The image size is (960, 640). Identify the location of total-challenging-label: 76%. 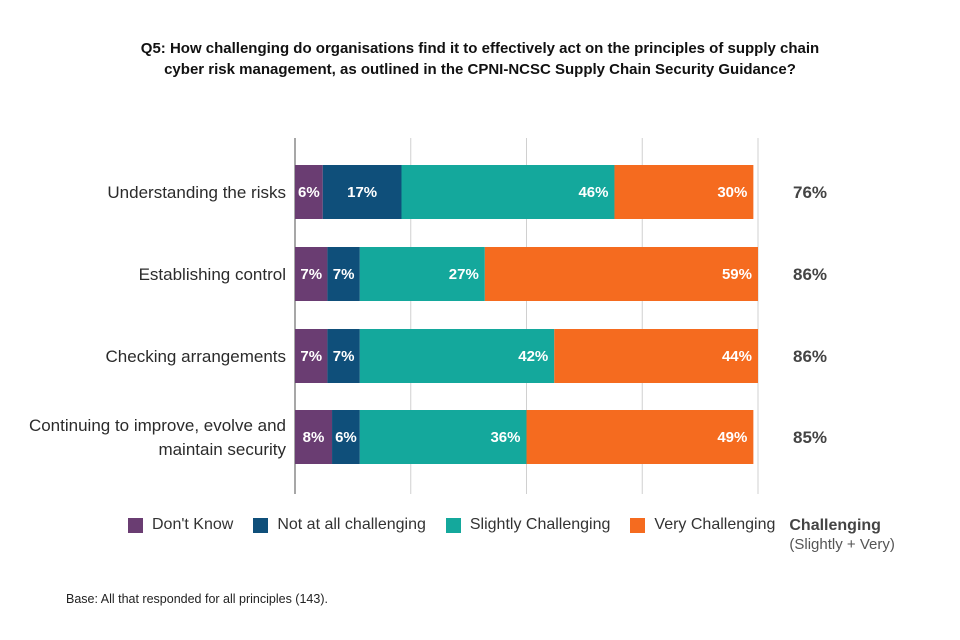
(810, 192).